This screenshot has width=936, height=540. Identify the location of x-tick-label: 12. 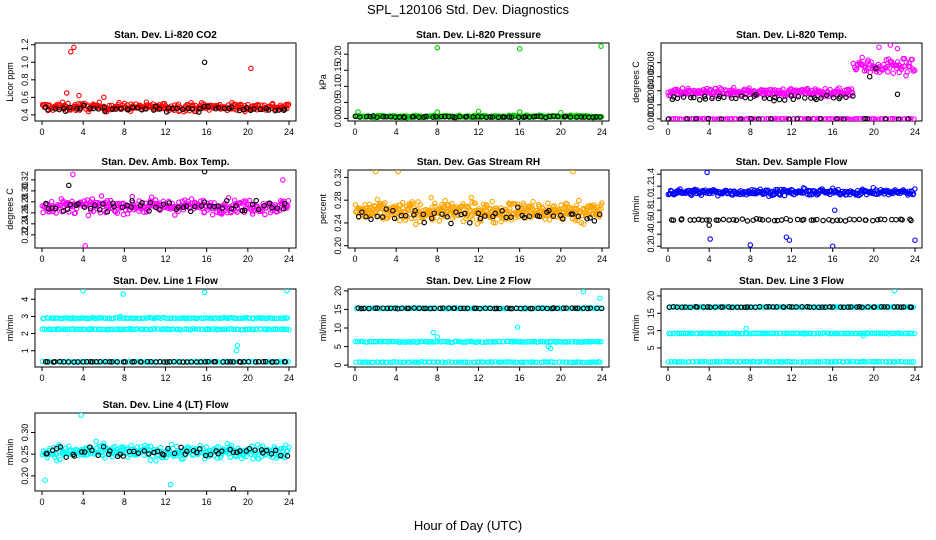
(165, 502).